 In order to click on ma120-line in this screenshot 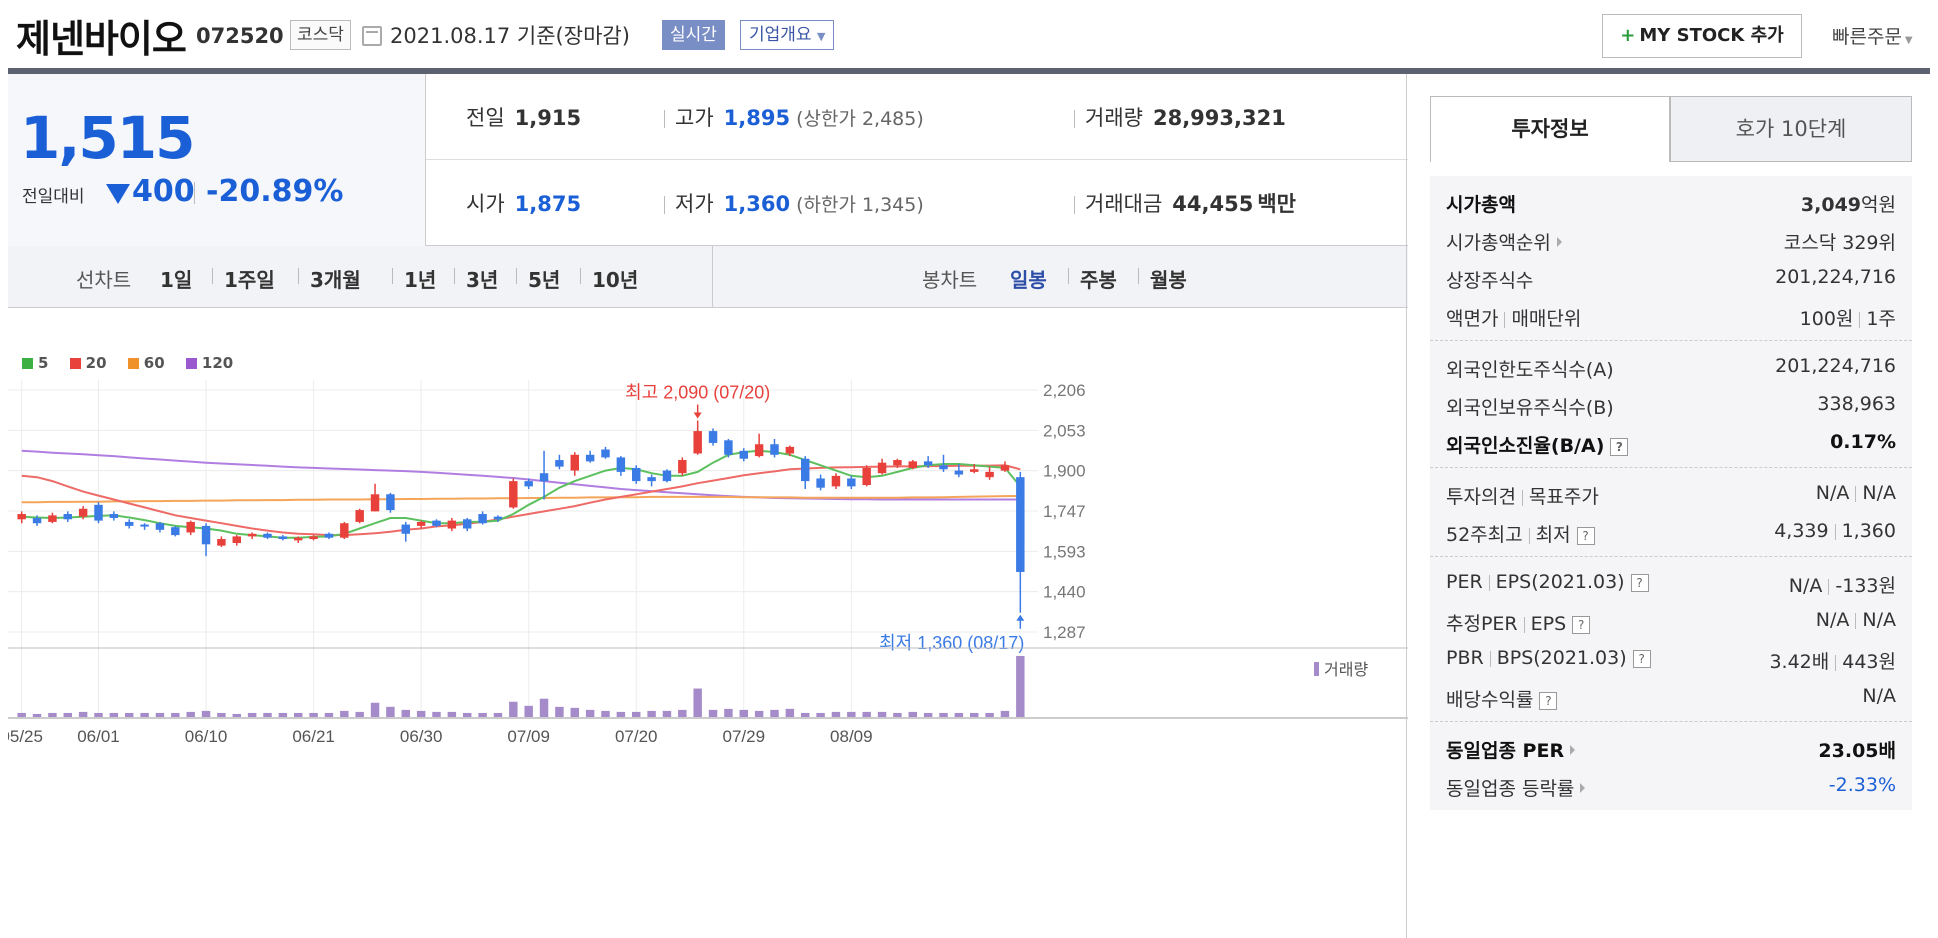, I will do `click(521, 475)`.